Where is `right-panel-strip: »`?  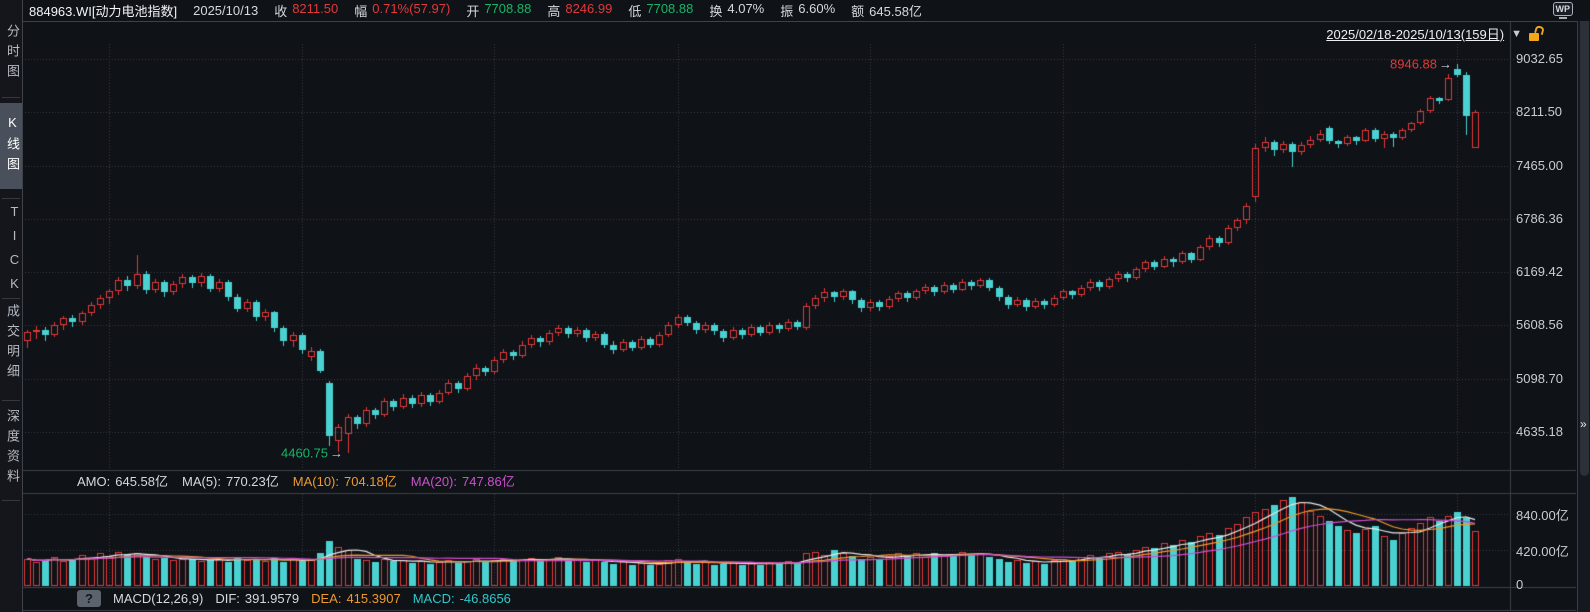 right-panel-strip: » is located at coordinates (1583, 316).